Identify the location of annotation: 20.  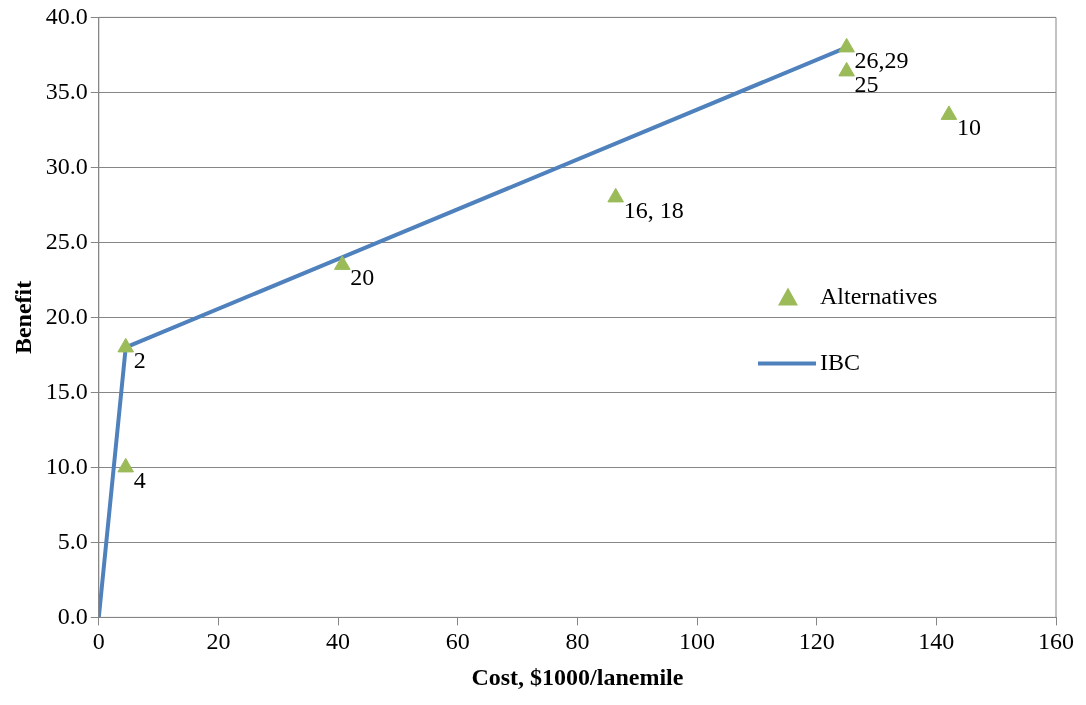
(362, 277).